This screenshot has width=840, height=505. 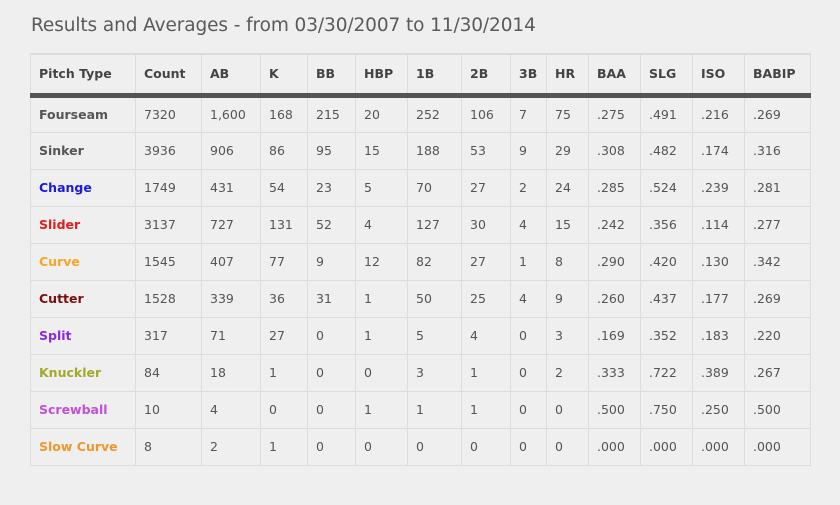 I want to click on table-cell: 23, so click(x=331, y=187).